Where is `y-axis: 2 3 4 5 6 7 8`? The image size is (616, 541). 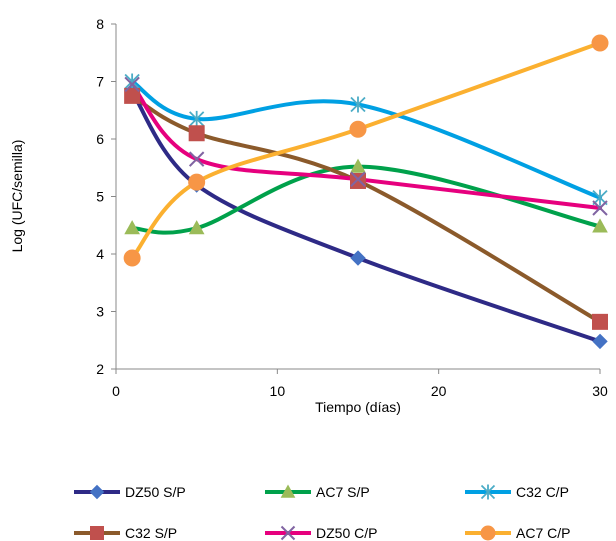
y-axis: 2 3 4 5 6 7 8 is located at coordinates (106, 196).